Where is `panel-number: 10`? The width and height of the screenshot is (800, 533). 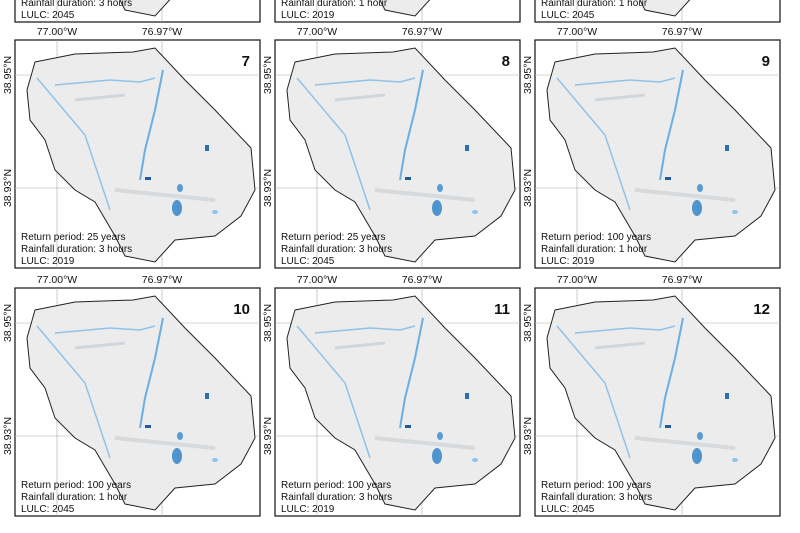
panel-number: 10 is located at coordinates (241, 309).